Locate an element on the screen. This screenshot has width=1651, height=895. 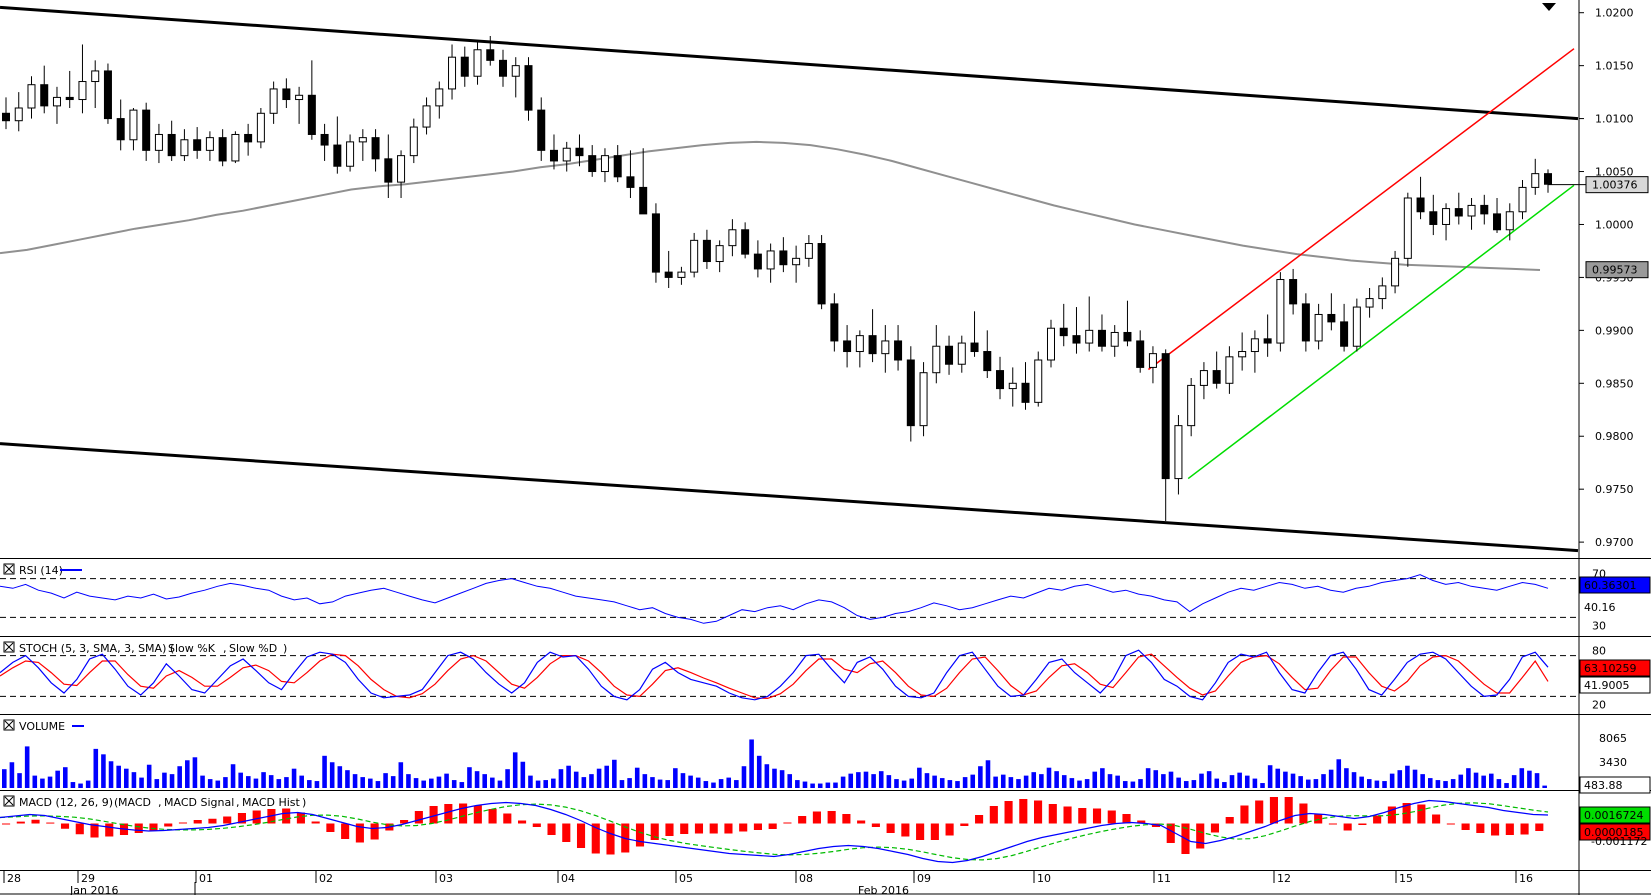
stoch-close-icon is located at coordinates (9, 647).